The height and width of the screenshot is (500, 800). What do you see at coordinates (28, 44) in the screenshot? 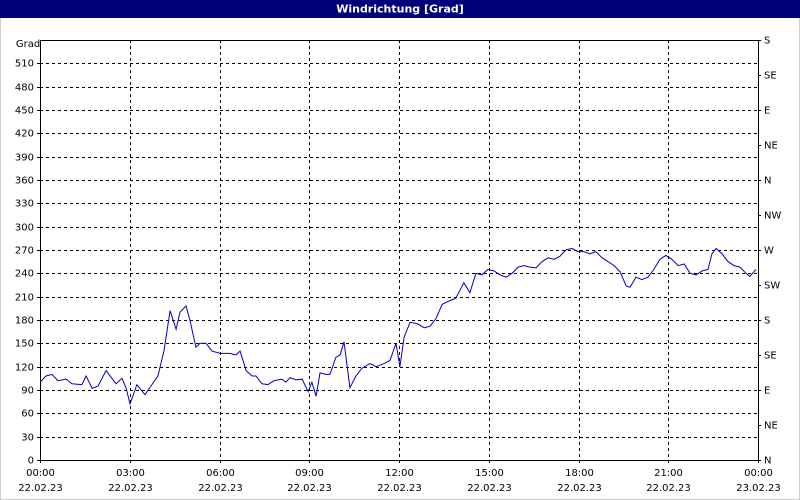
I see `y-axis-label: Grad` at bounding box center [28, 44].